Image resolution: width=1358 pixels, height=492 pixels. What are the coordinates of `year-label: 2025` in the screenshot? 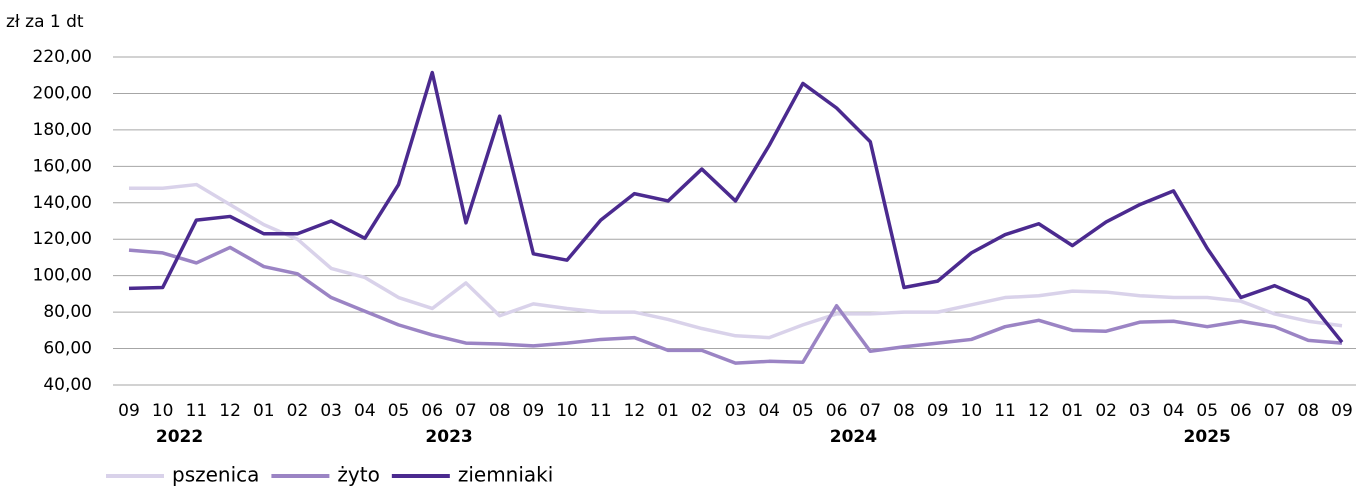 It's located at (1207, 437).